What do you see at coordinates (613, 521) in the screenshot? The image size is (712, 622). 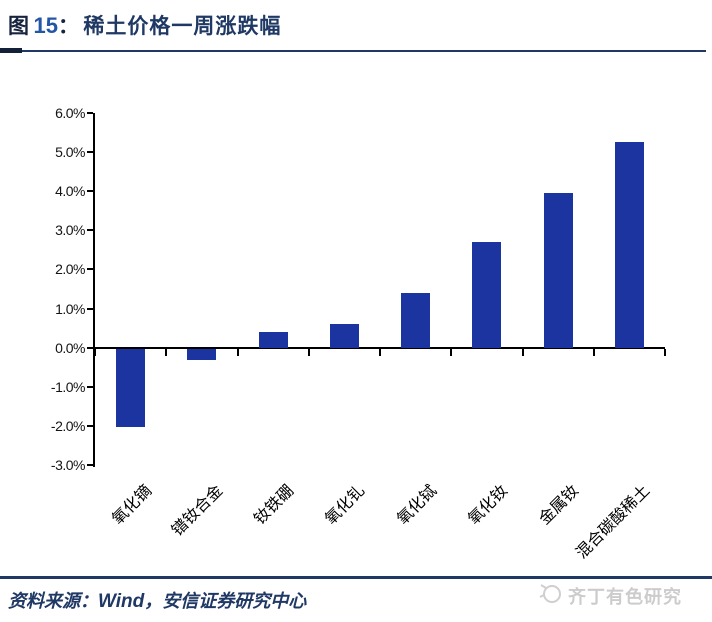 I see `x-axis-category-label: 混合碳酸稀土` at bounding box center [613, 521].